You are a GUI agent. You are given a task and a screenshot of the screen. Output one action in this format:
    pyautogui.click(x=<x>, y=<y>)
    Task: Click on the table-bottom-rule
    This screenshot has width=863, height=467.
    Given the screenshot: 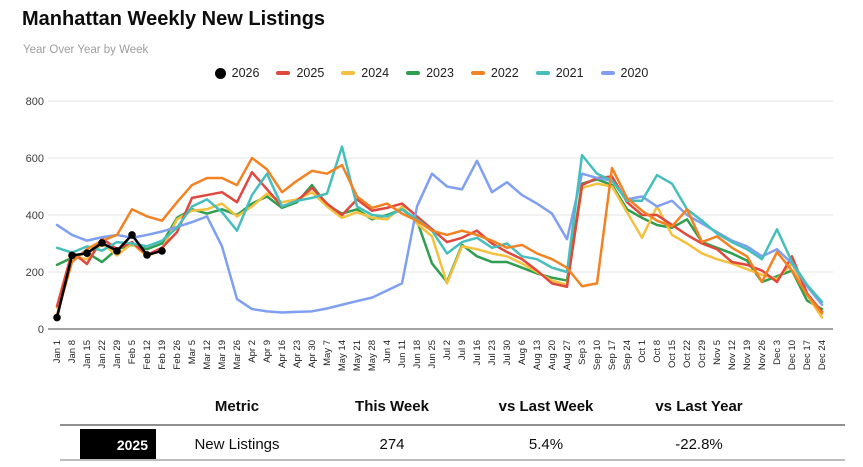 What is the action you would take?
    pyautogui.click(x=452, y=460)
    